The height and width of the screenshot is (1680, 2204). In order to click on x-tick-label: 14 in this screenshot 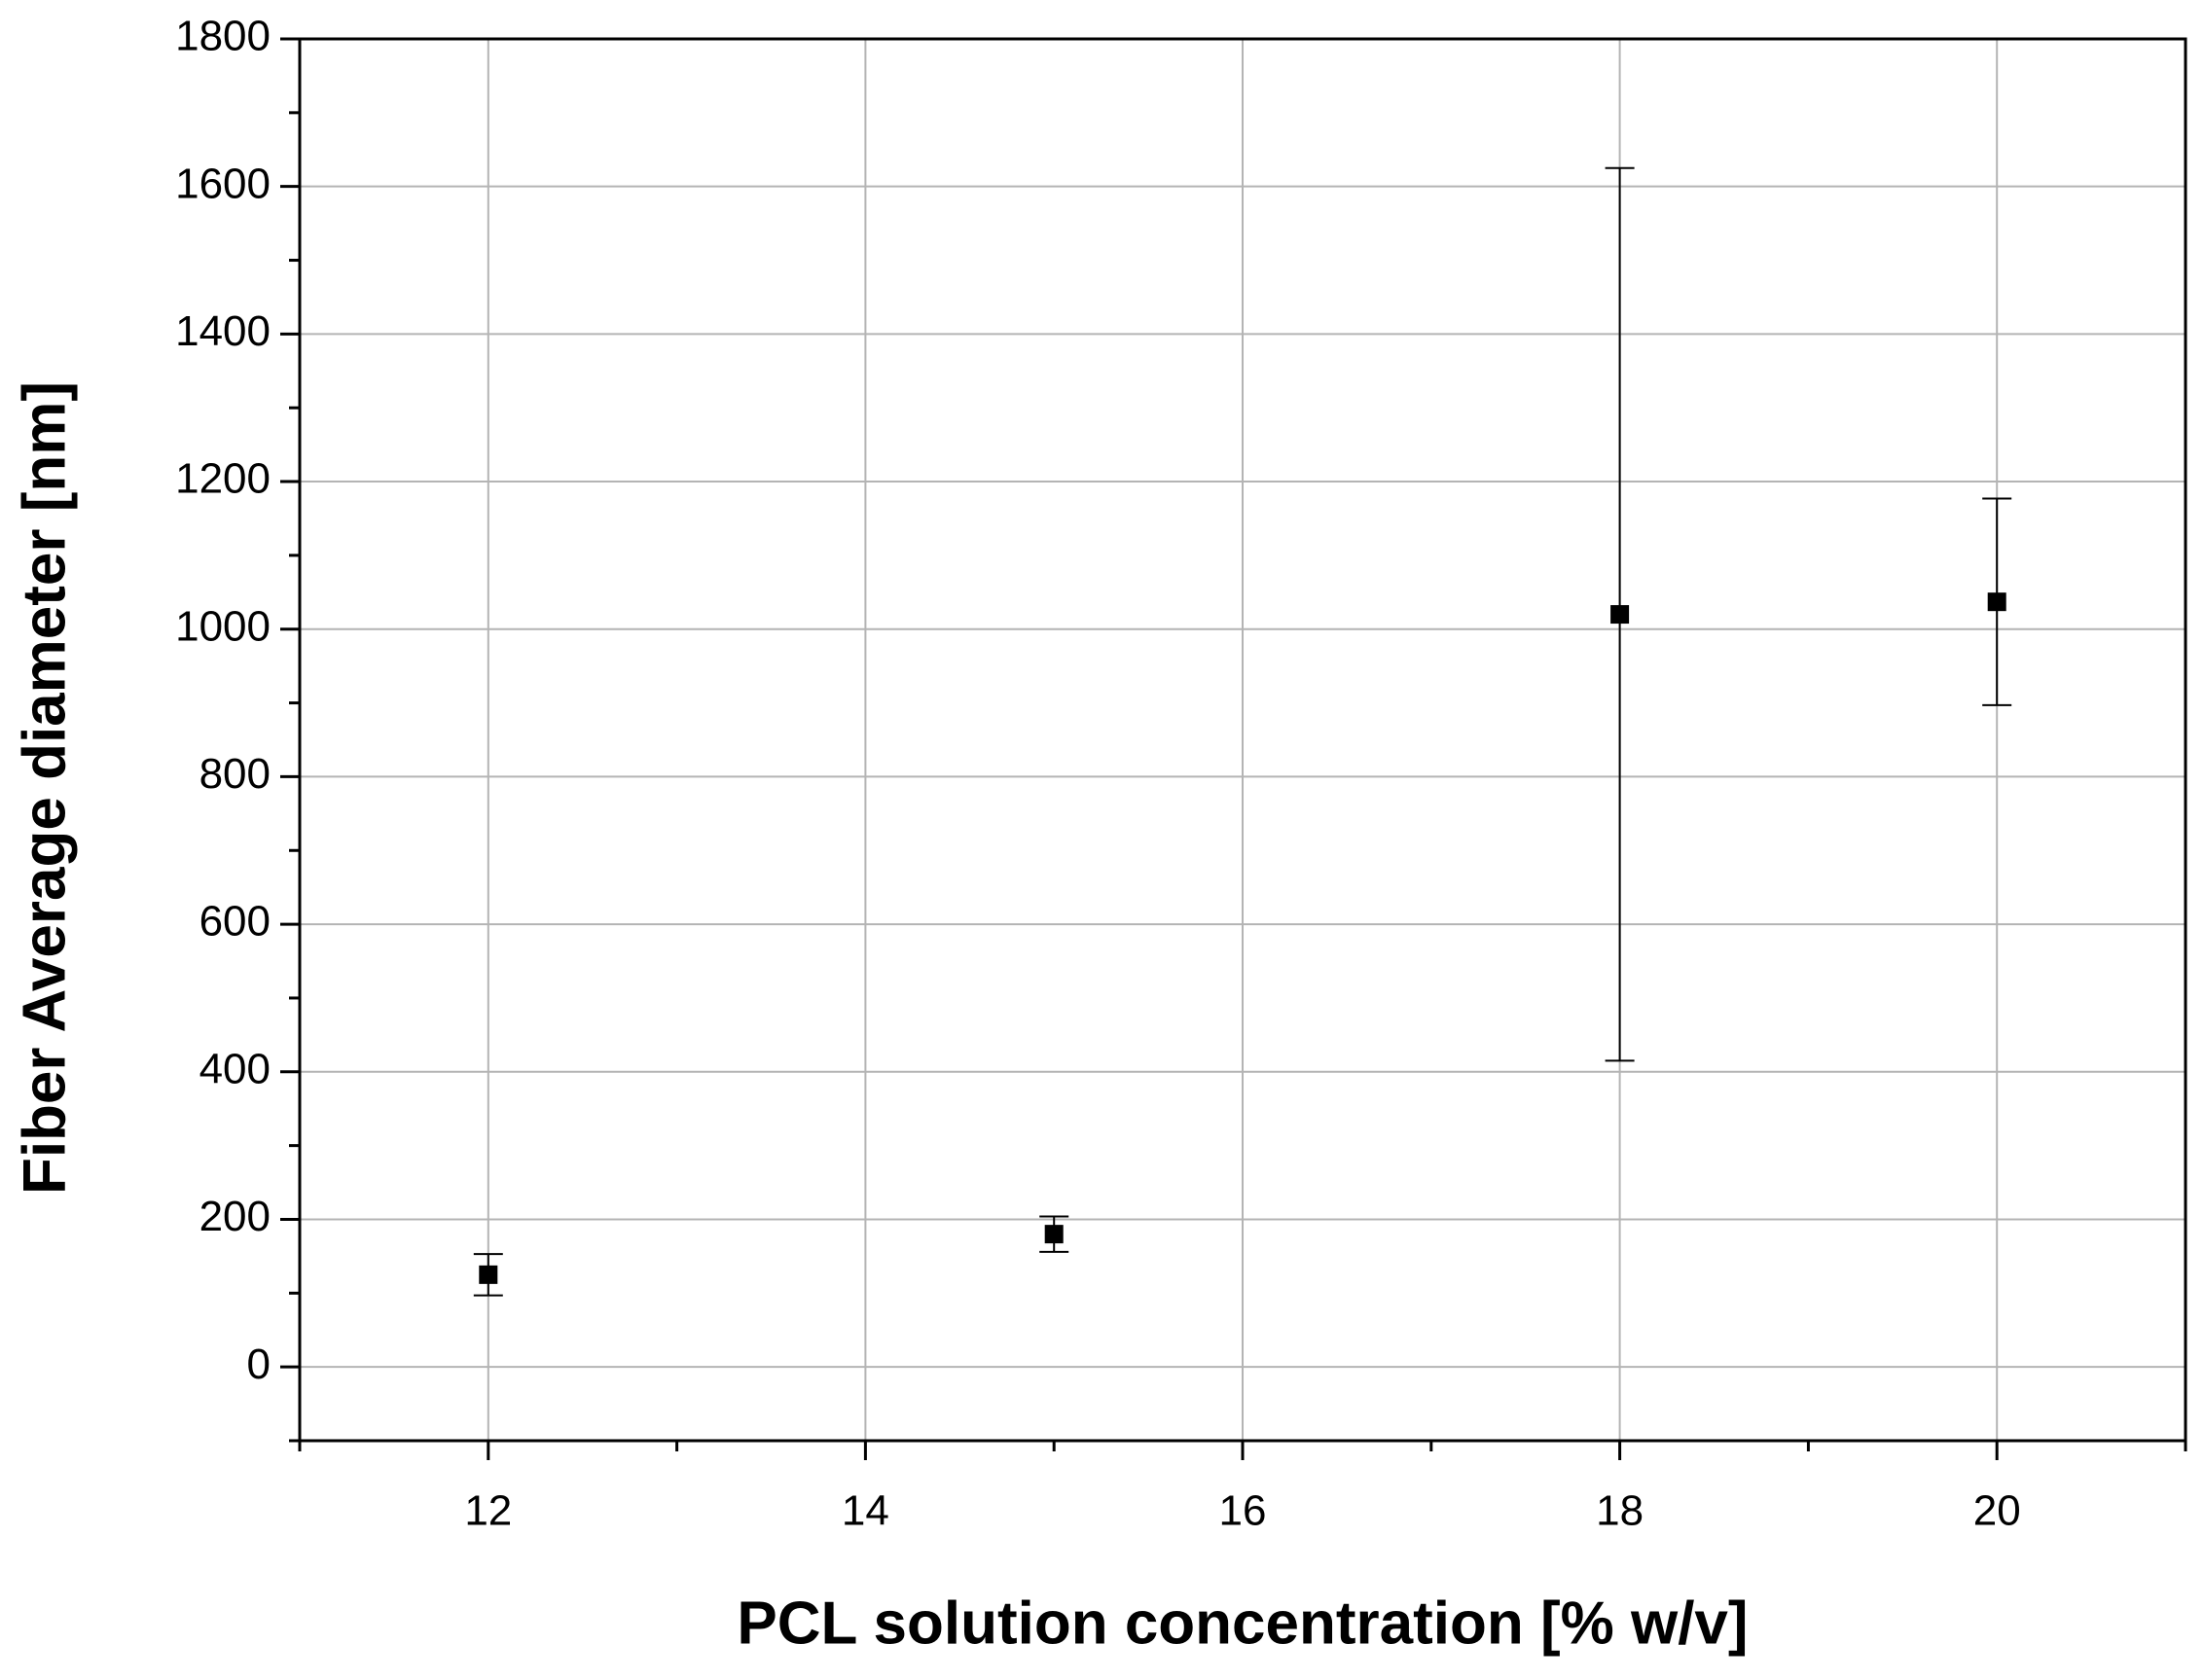, I will do `click(865, 1511)`.